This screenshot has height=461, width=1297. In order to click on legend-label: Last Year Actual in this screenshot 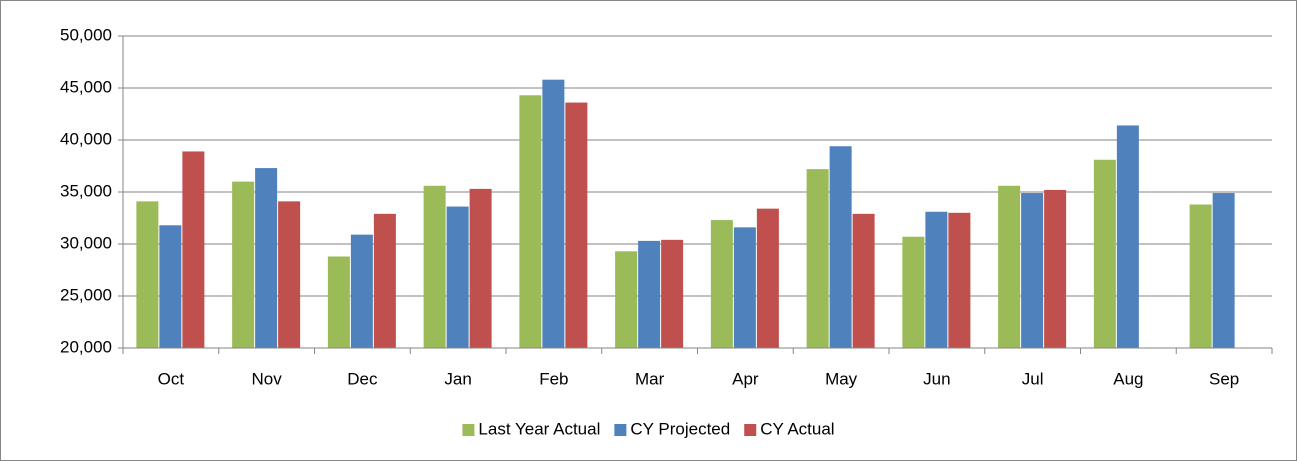, I will do `click(539, 428)`.